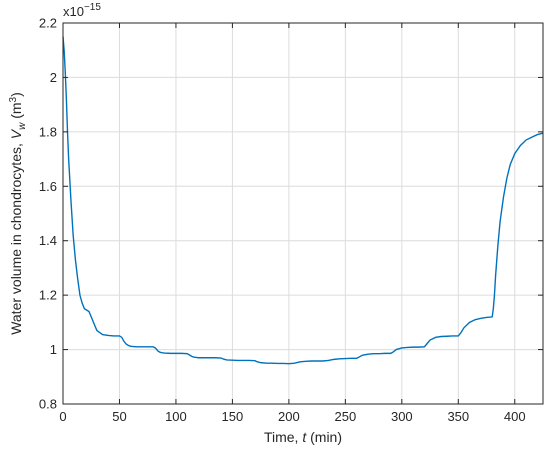 Image resolution: width=550 pixels, height=453 pixels. What do you see at coordinates (53, 349) in the screenshot?
I see `y-tick-label: 1` at bounding box center [53, 349].